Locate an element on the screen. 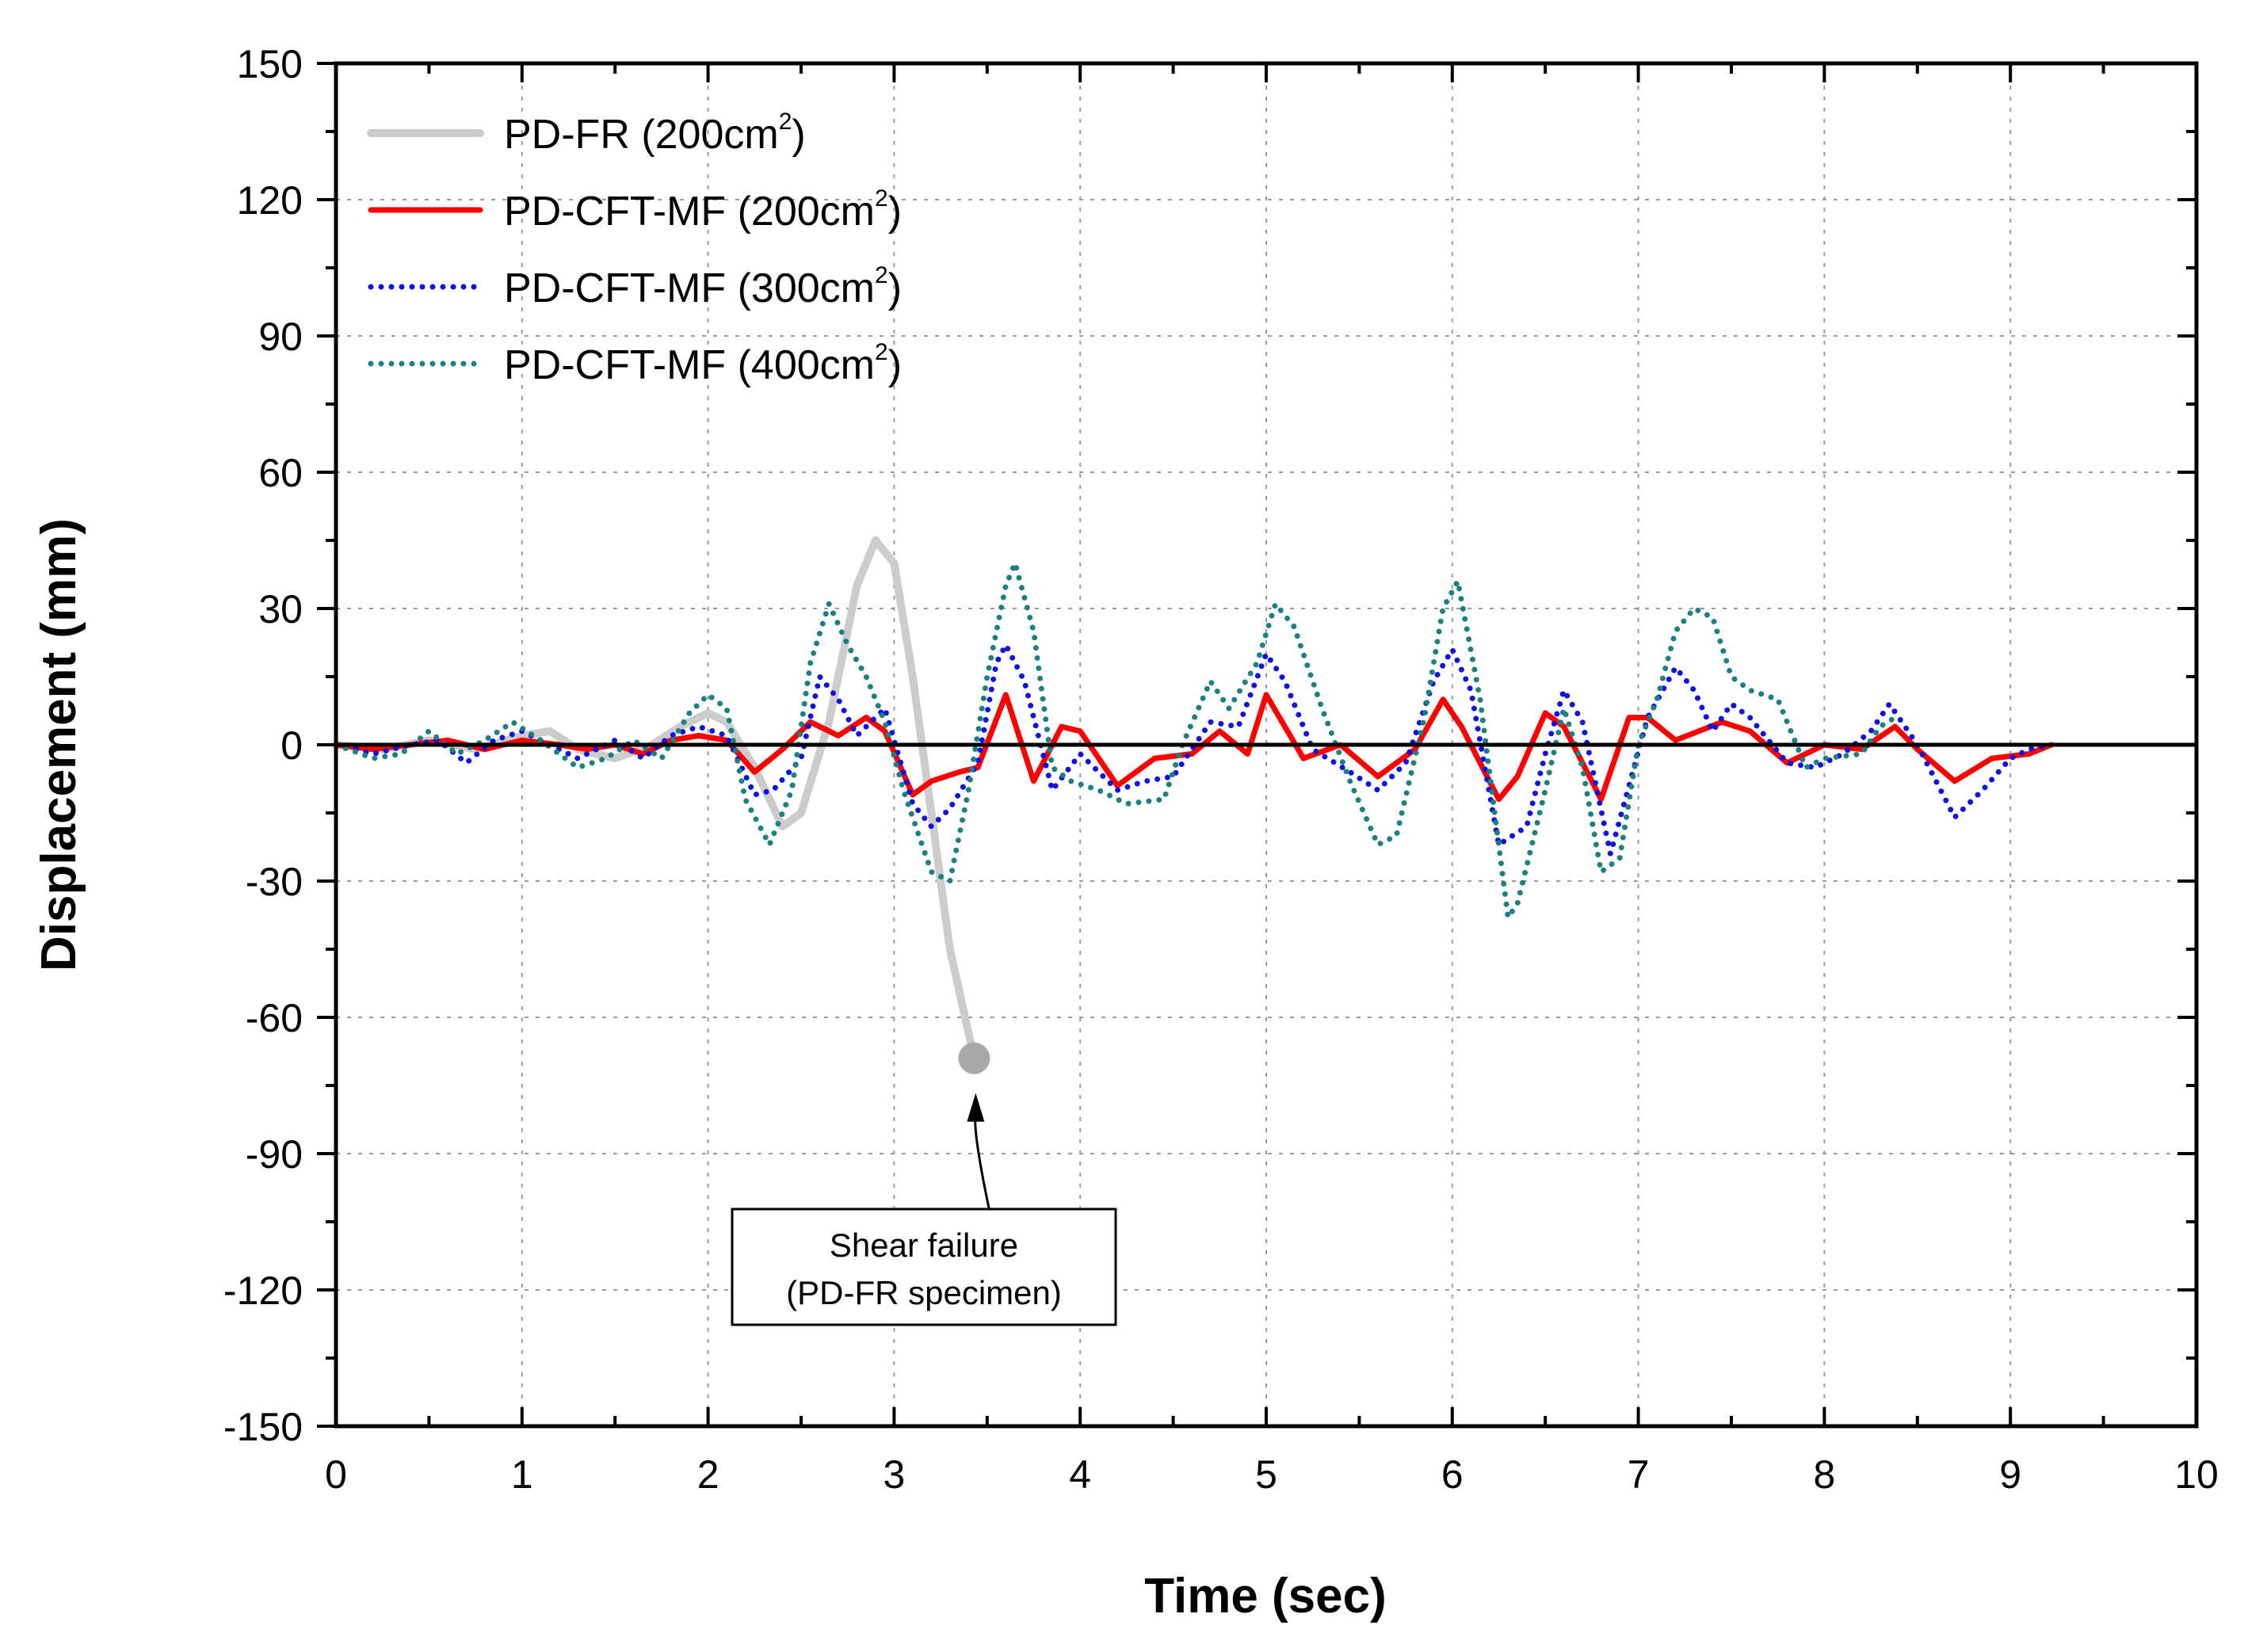 The image size is (2244, 1652). x-tick-label: 9 is located at coordinates (2010, 1474).